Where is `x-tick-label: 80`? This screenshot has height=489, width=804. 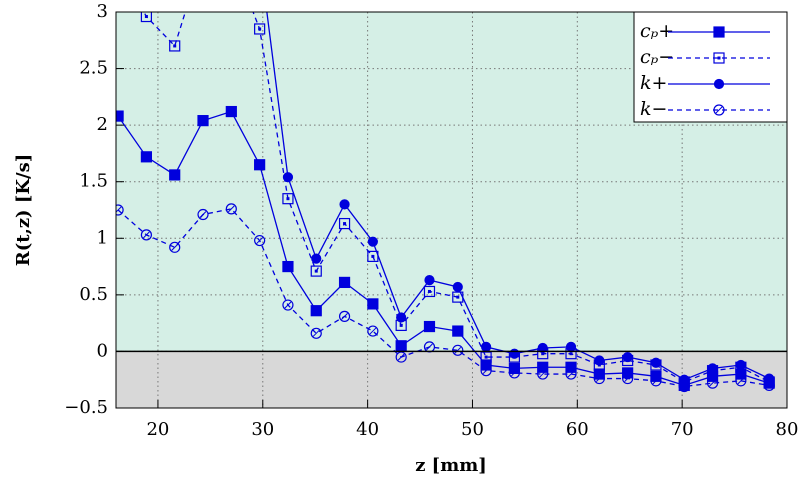 x-tick-label: 80 is located at coordinates (787, 429).